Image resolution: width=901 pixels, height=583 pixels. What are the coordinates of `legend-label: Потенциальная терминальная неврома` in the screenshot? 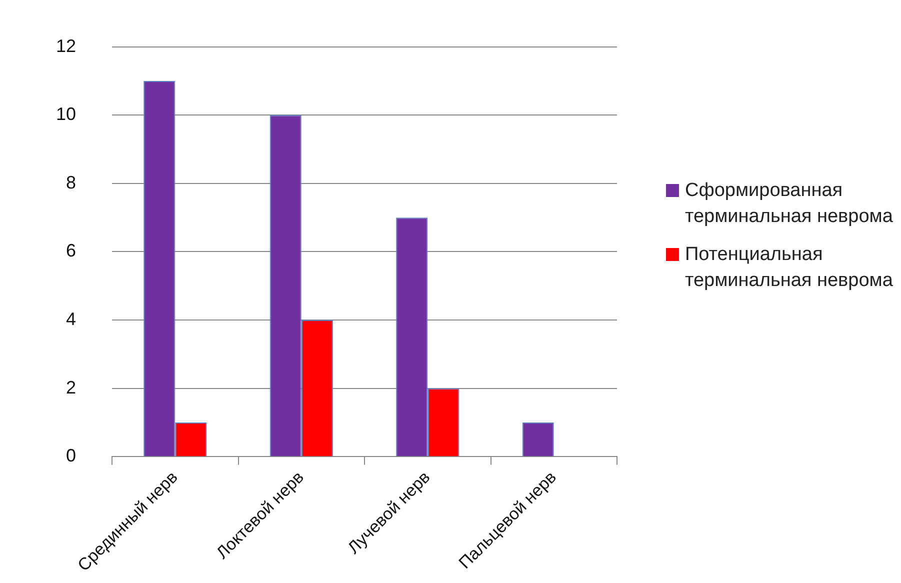 It's located at (789, 268).